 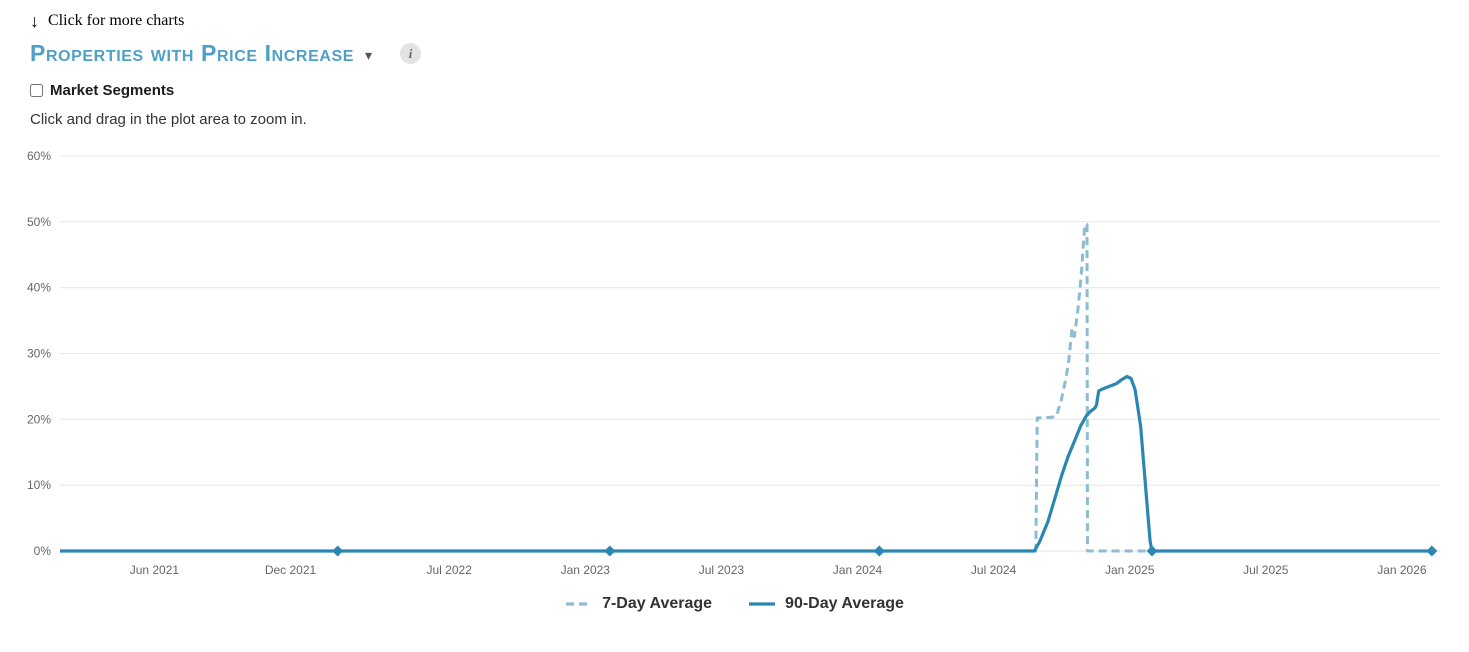 I want to click on more-charts-link: ↓ Click for more charts, so click(x=107, y=21).